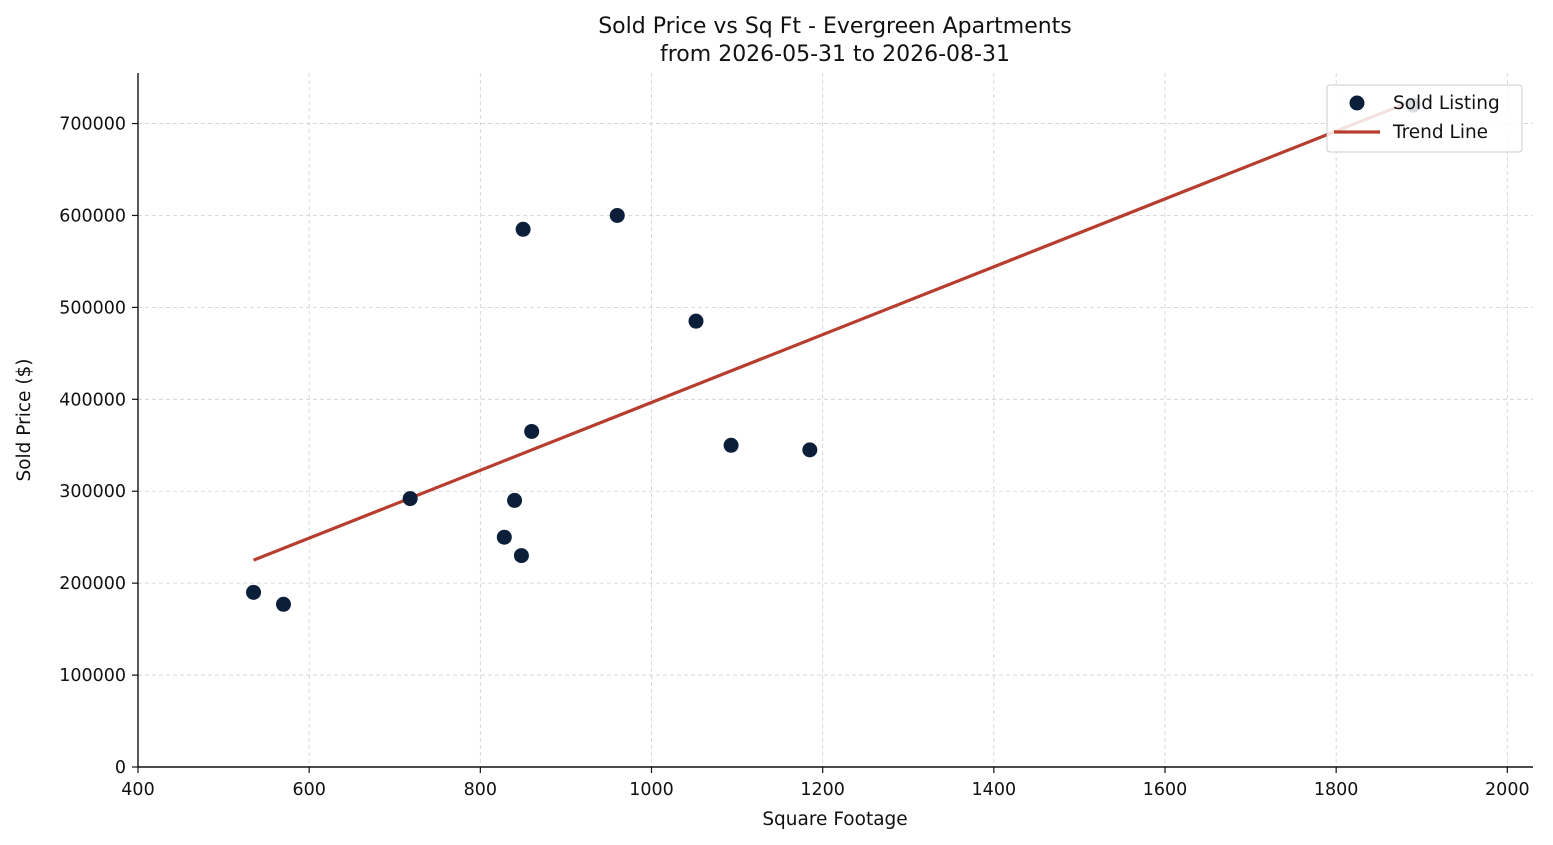 Image resolution: width=1553 pixels, height=845 pixels. Describe the element at coordinates (24, 419) in the screenshot. I see `y-axis-label: Sold Price ($)` at that location.